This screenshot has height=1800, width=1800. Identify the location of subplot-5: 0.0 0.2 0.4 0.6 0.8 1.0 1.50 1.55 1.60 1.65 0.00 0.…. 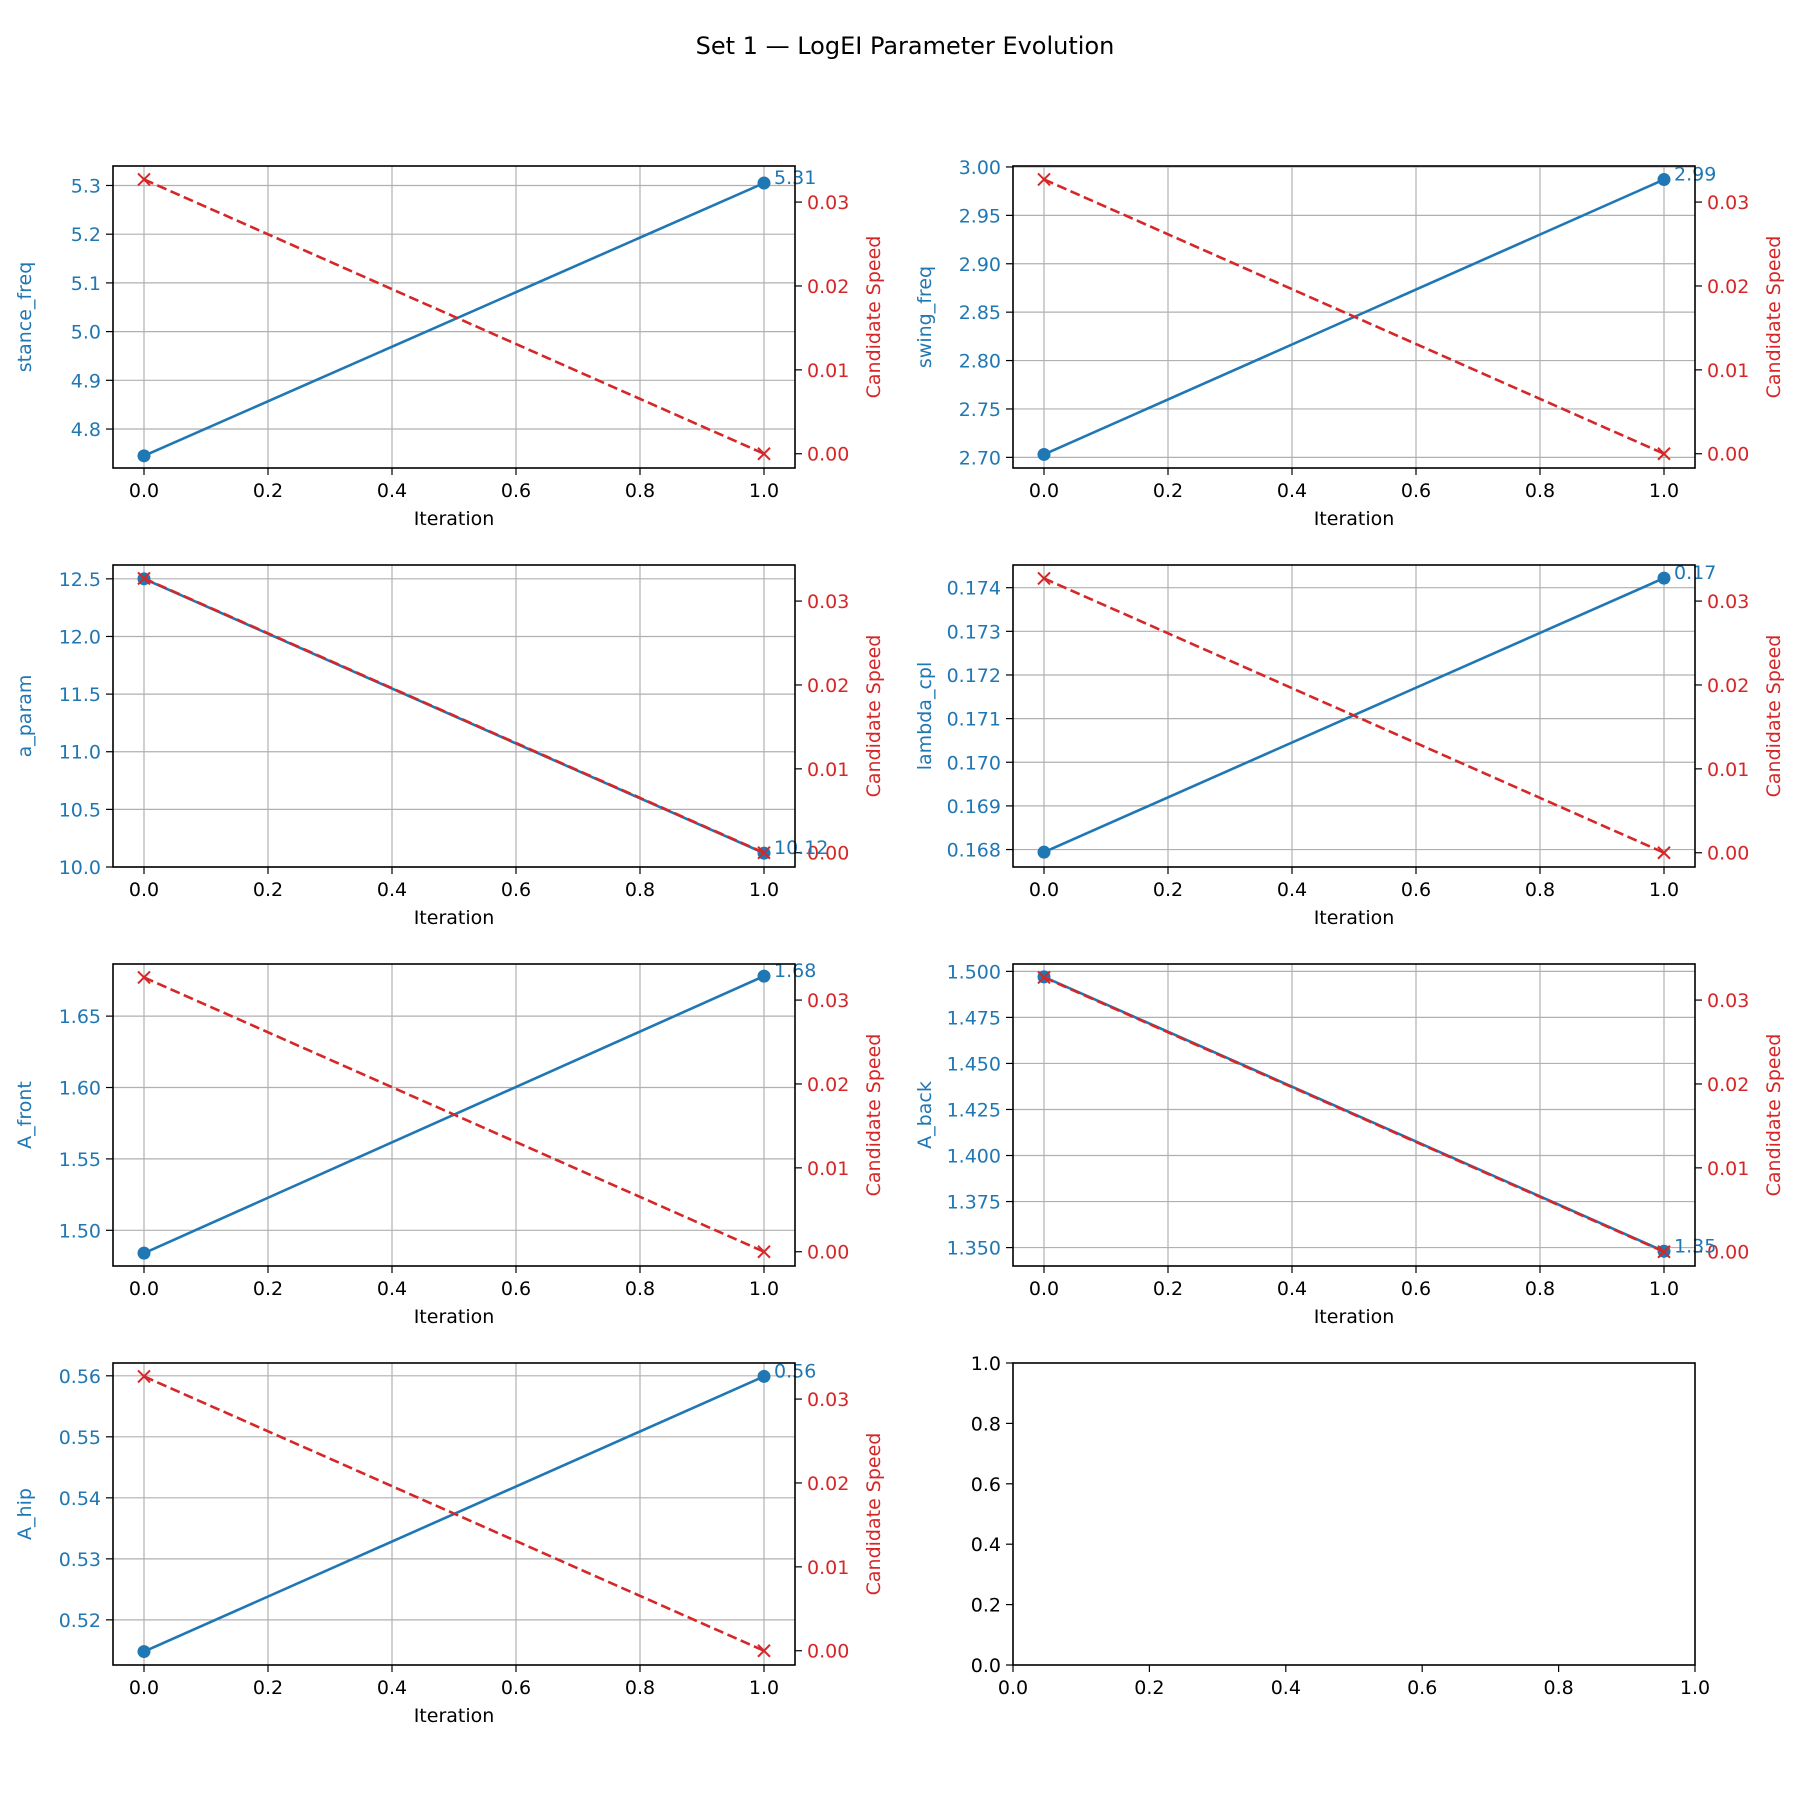
(449, 1144).